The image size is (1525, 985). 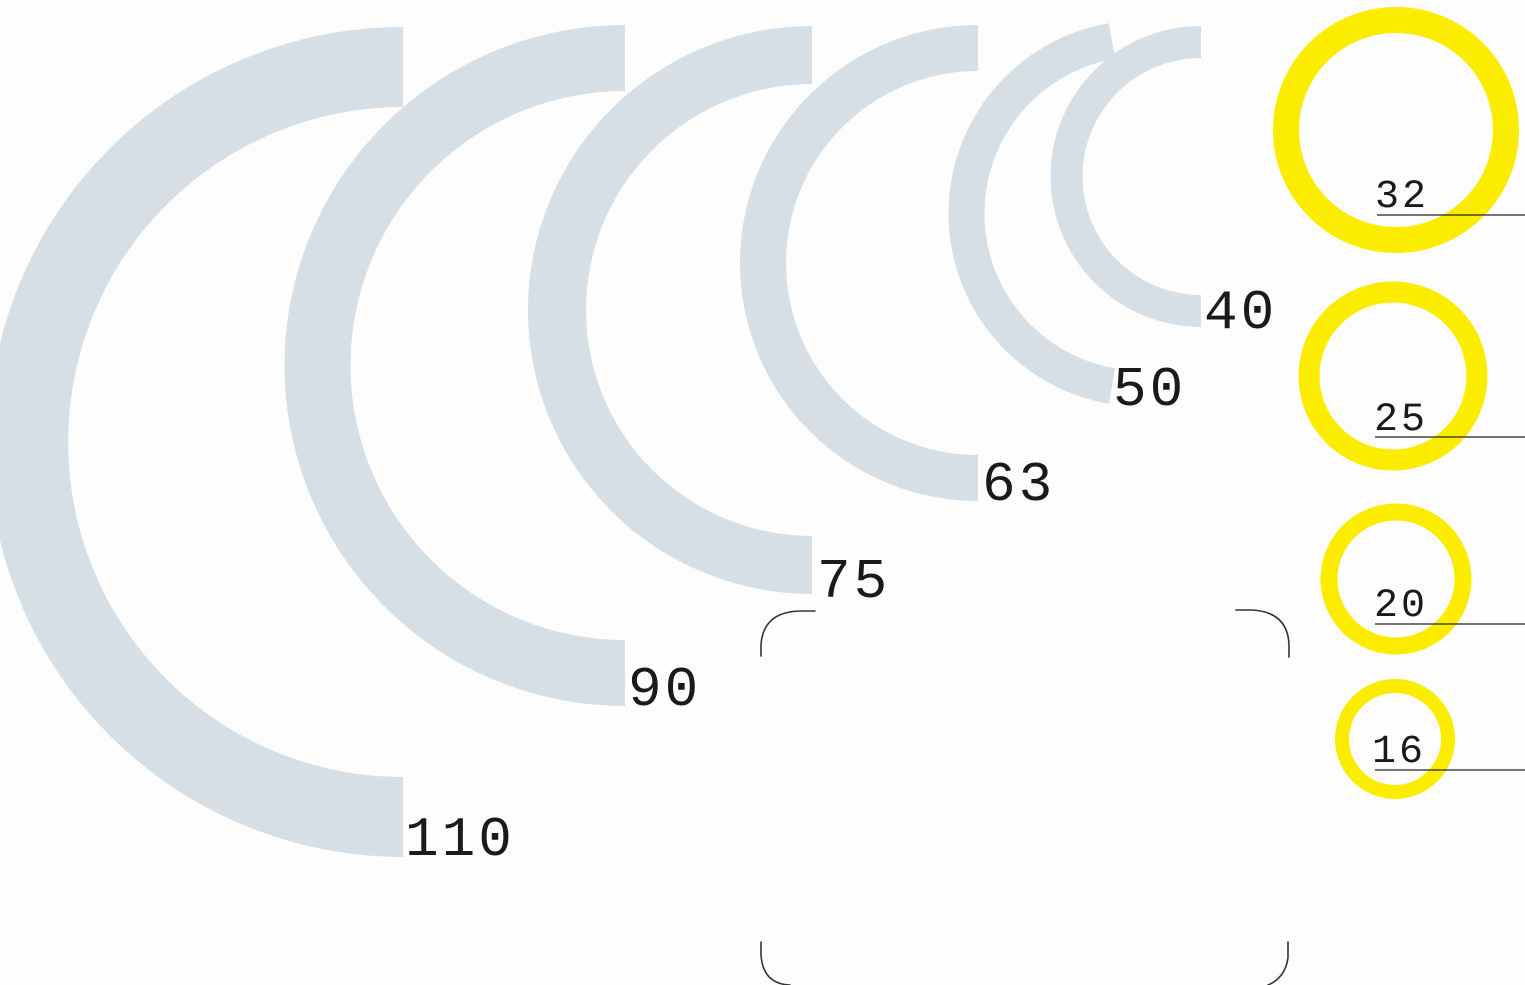 I want to click on frame-corner-bottom-left, so click(x=775, y=963).